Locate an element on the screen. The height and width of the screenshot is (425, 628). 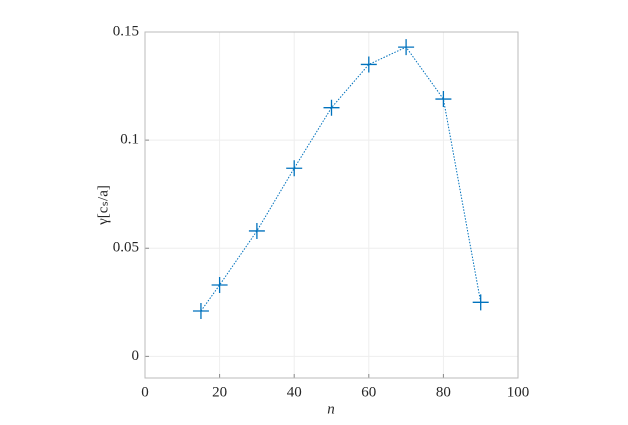
y-tick-label: 0.15 is located at coordinates (126, 31).